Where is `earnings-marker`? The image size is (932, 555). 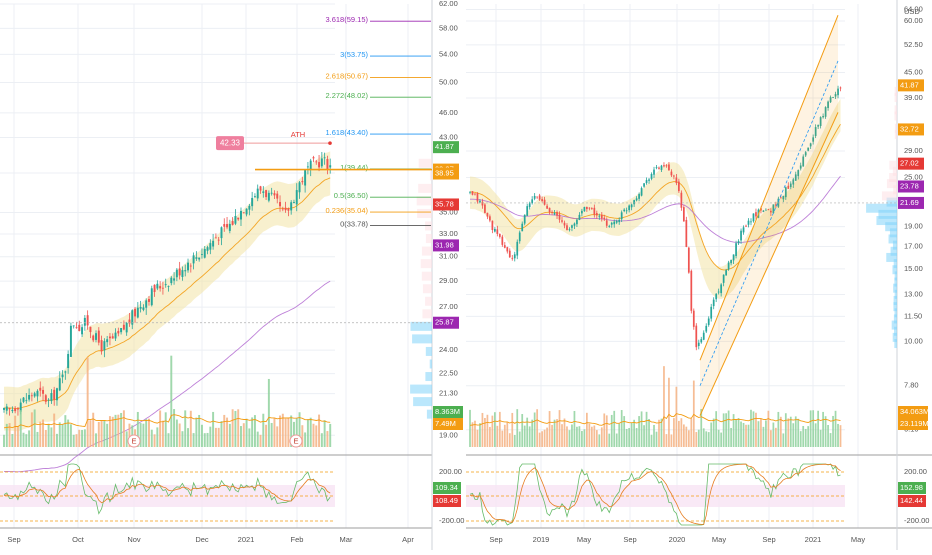
earnings-marker is located at coordinates (296, 441).